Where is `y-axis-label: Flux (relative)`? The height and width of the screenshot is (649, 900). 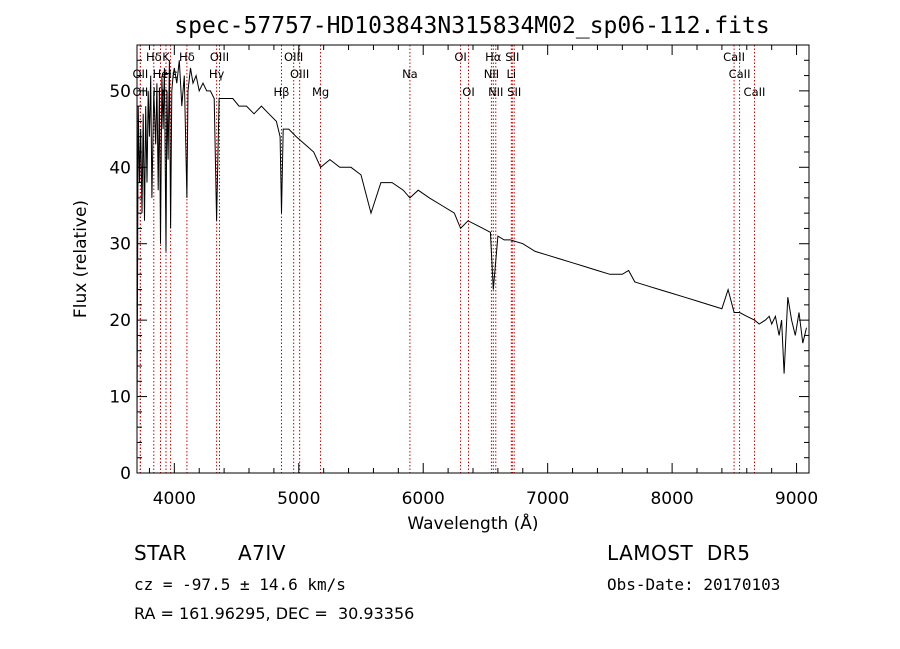 y-axis-label: Flux (relative) is located at coordinates (81, 259).